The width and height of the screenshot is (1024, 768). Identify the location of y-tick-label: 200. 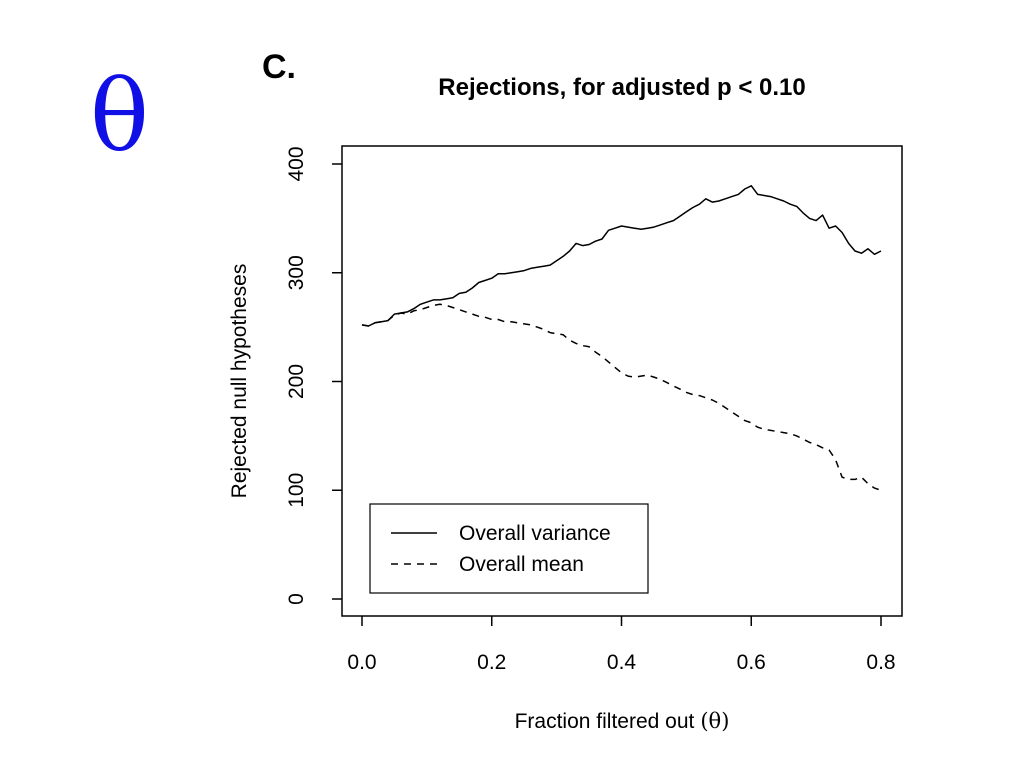
(296, 381).